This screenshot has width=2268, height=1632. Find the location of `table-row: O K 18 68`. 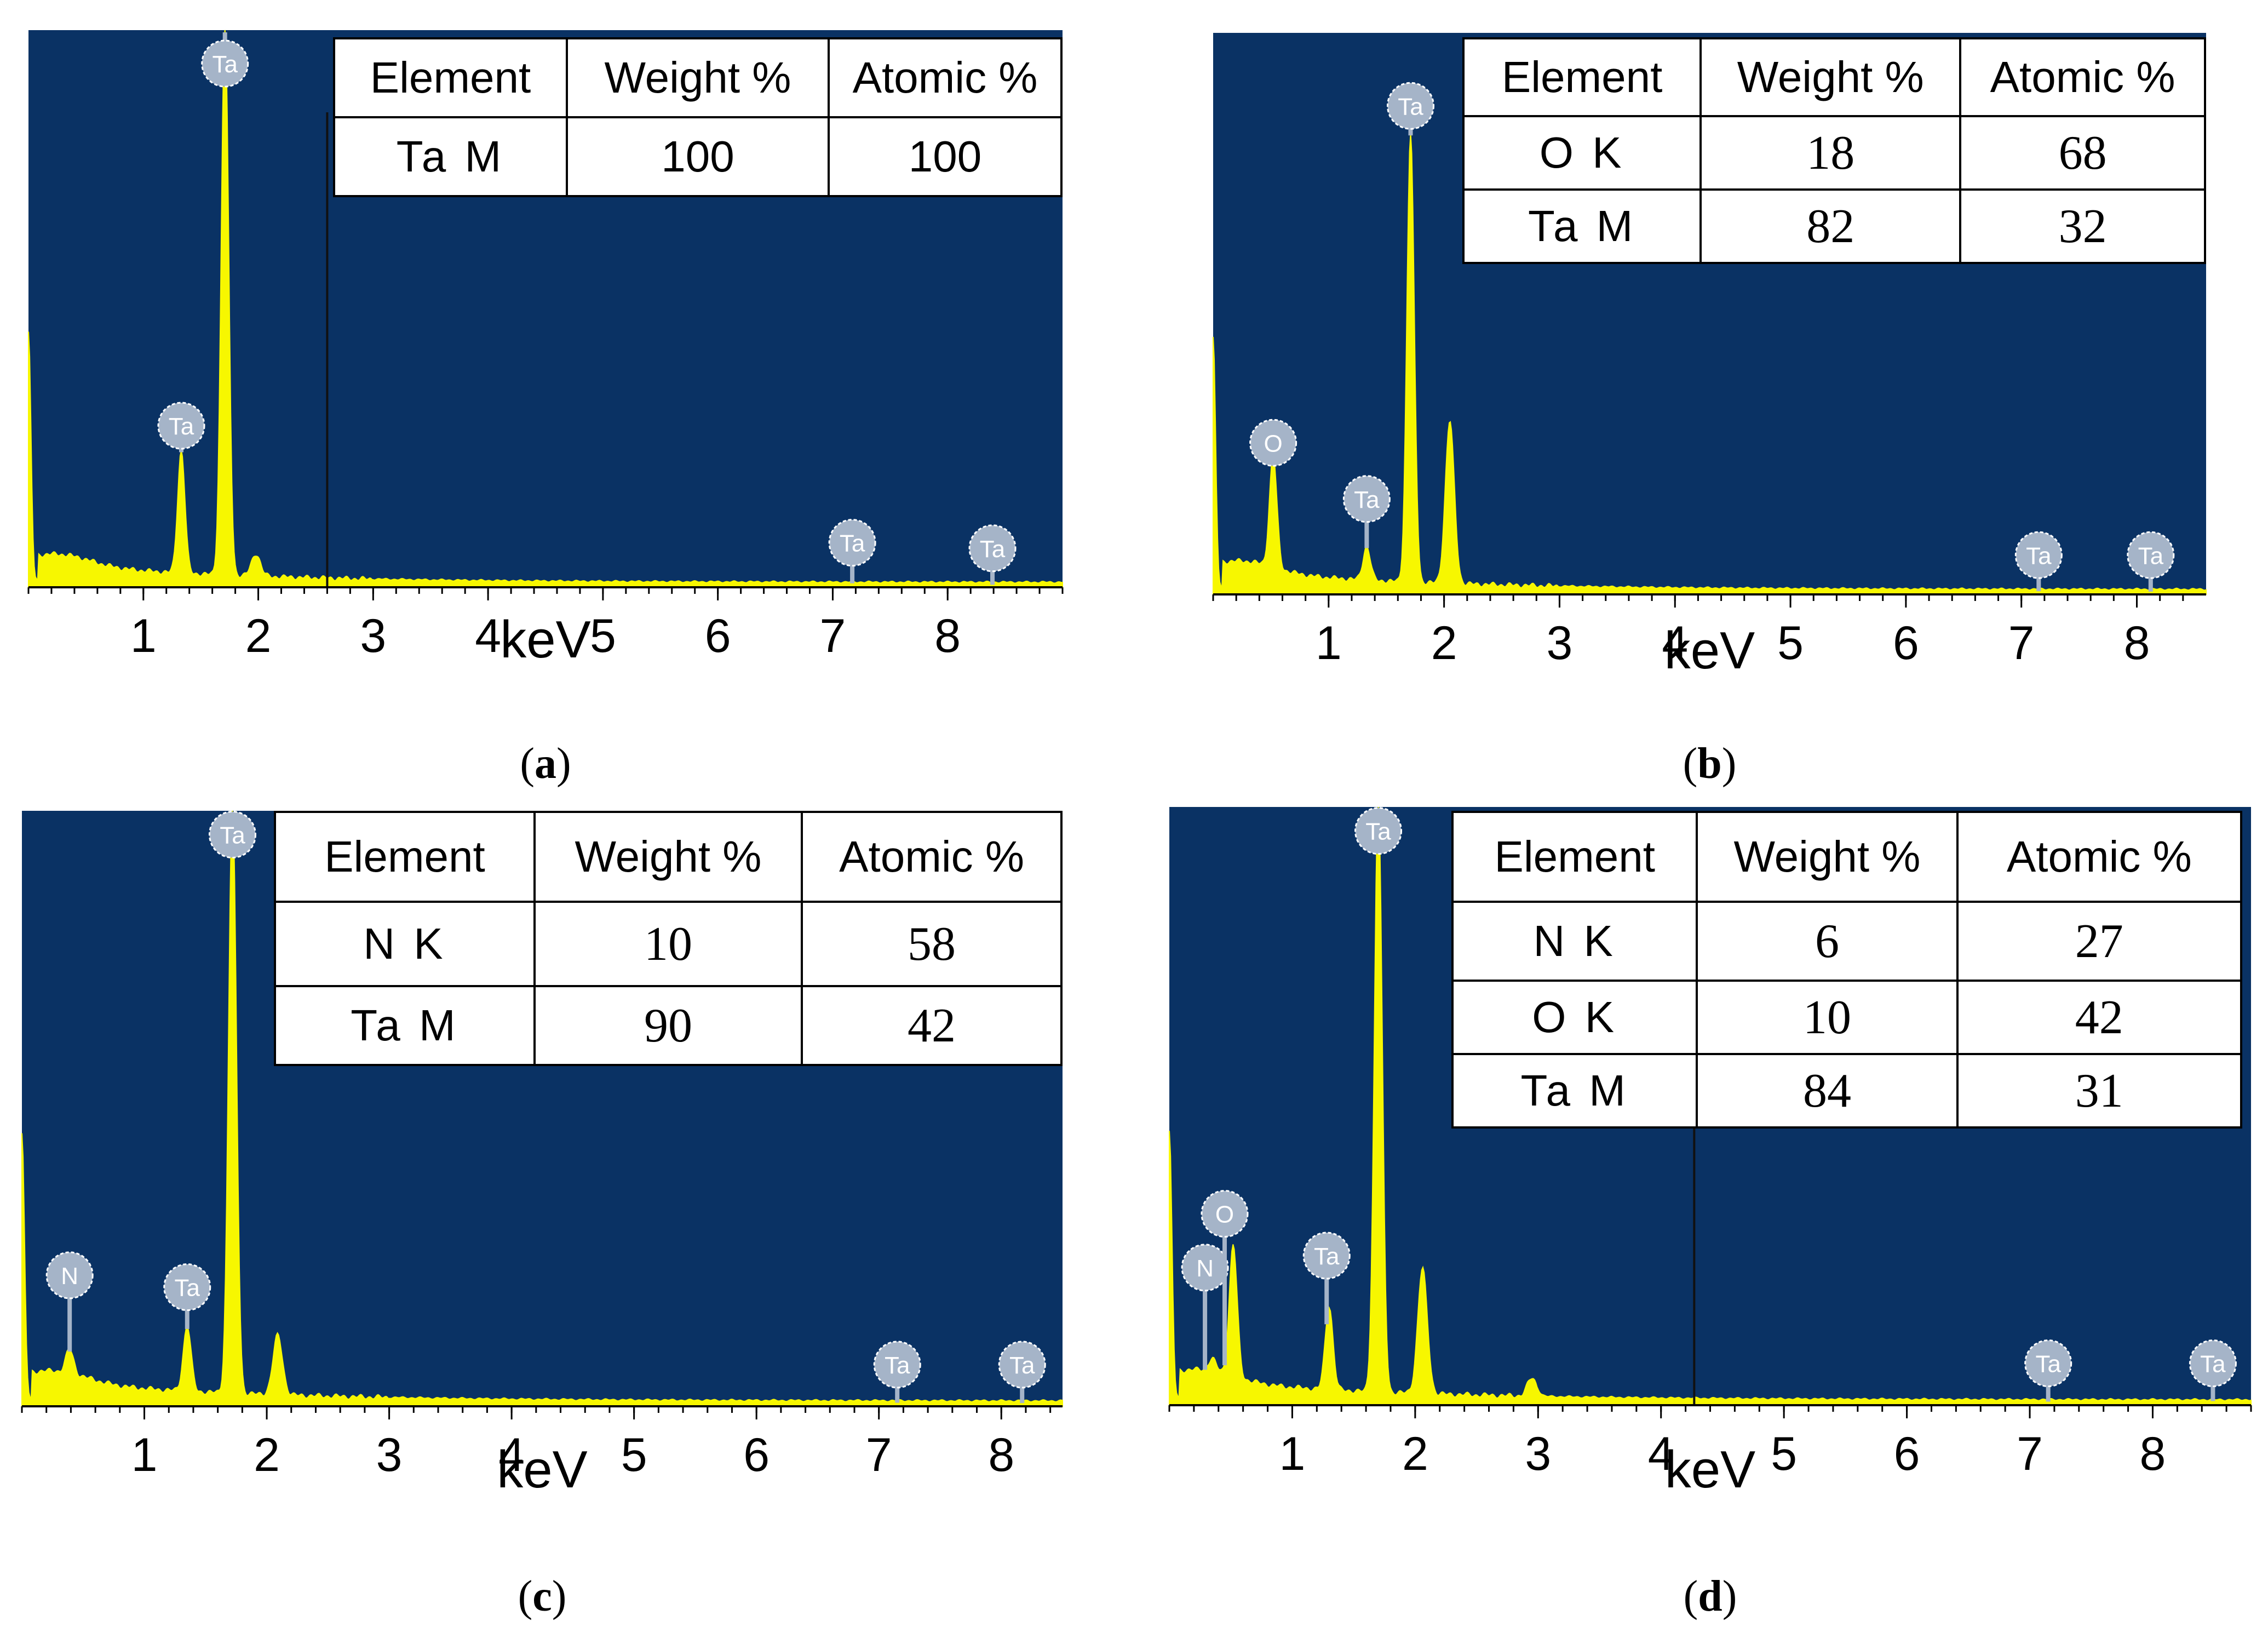

table-row: O K 18 68 is located at coordinates (1834, 153).